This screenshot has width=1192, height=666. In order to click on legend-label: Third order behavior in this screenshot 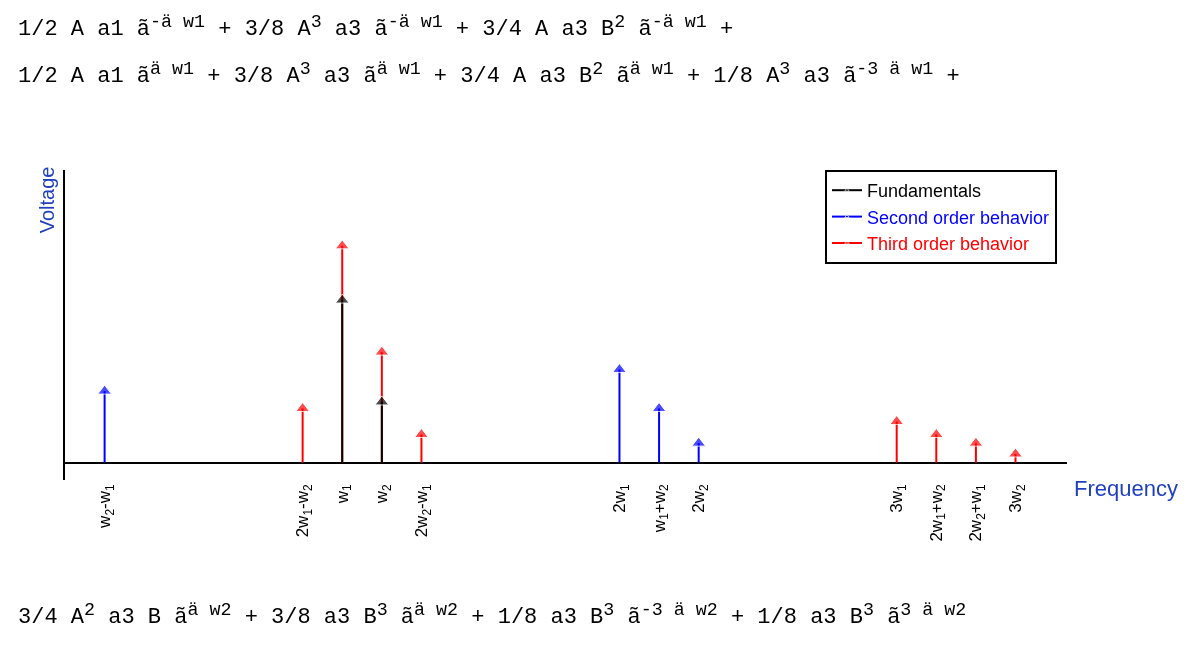, I will do `click(948, 244)`.